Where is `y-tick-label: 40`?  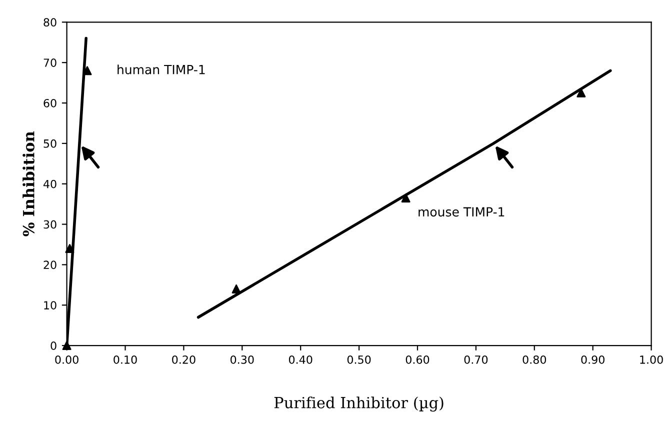
y-tick-label: 40 is located at coordinates (49, 184).